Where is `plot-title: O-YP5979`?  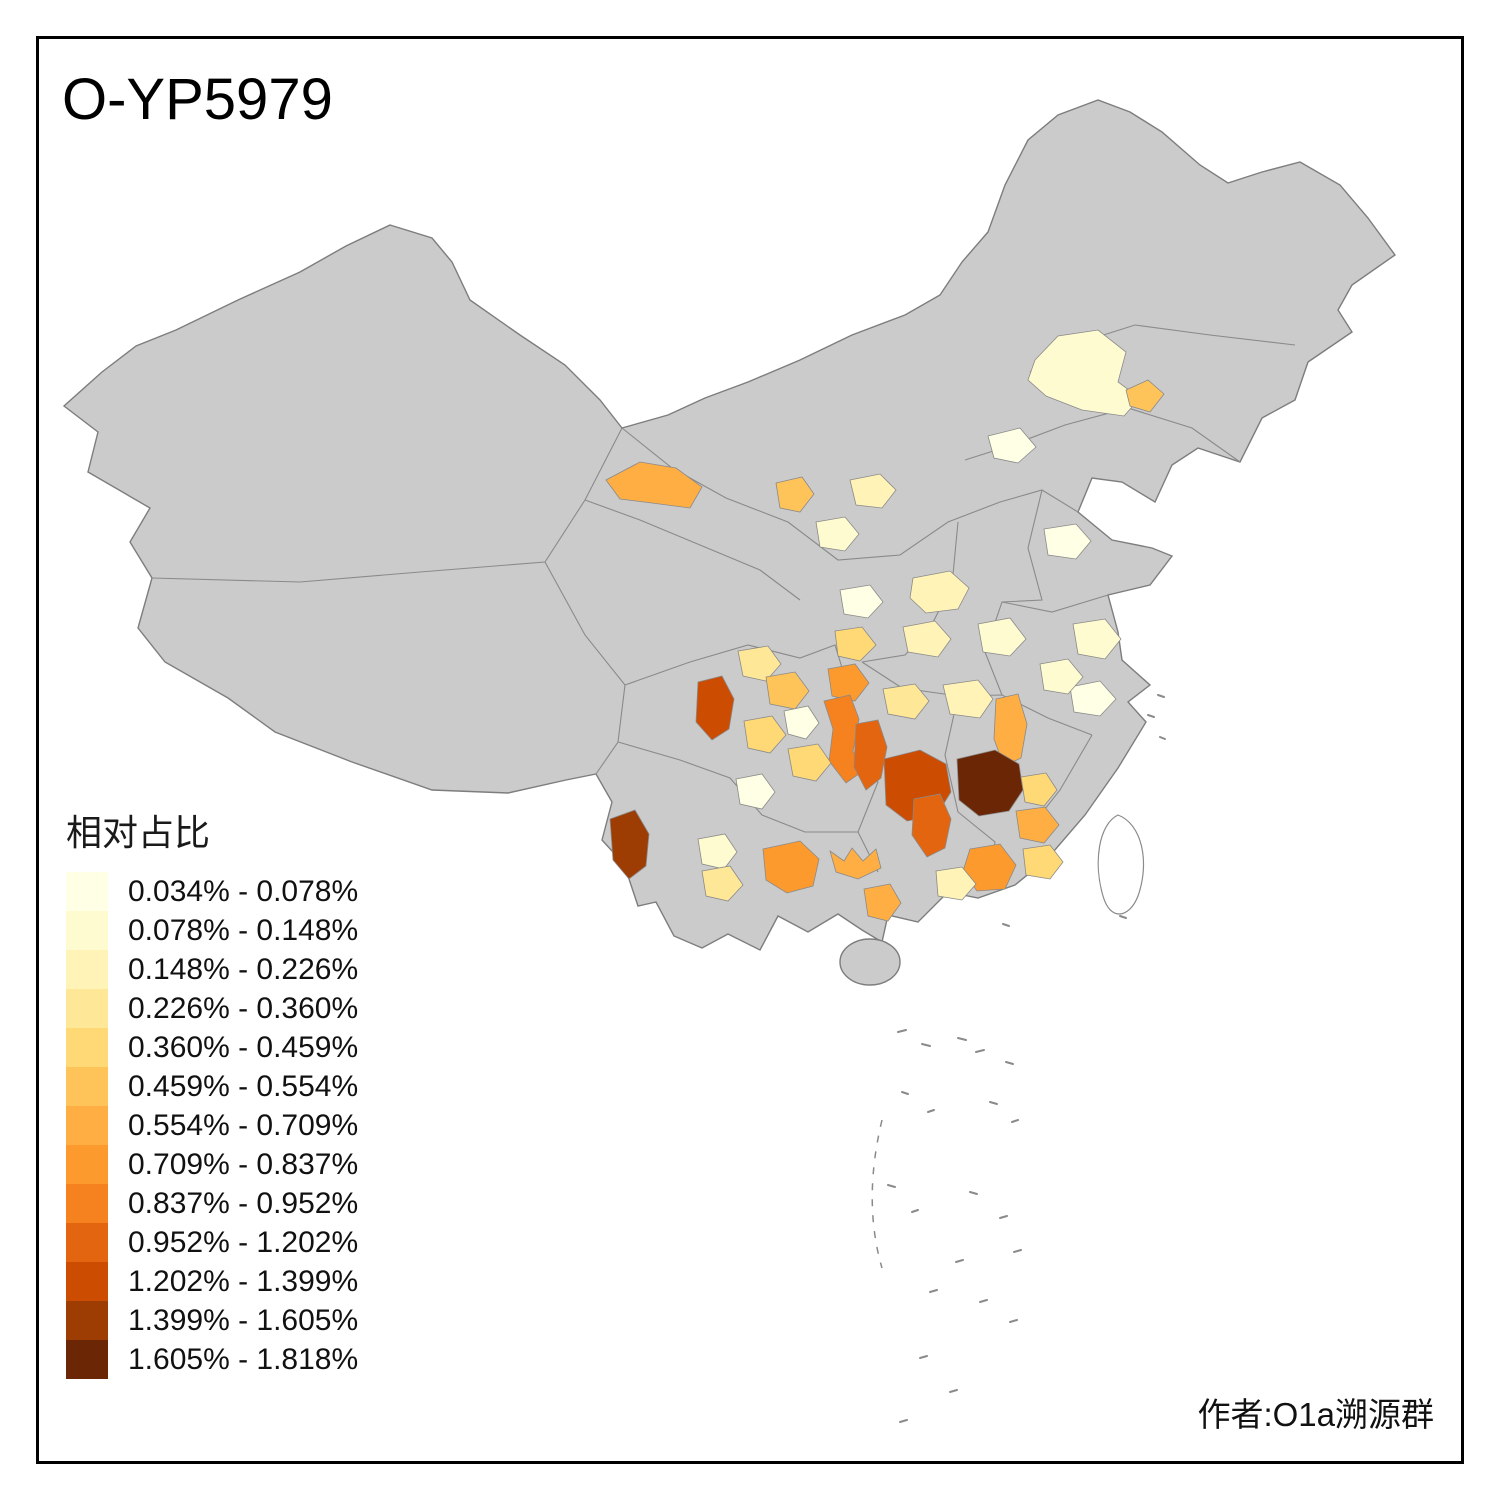 plot-title: O-YP5979 is located at coordinates (197, 99).